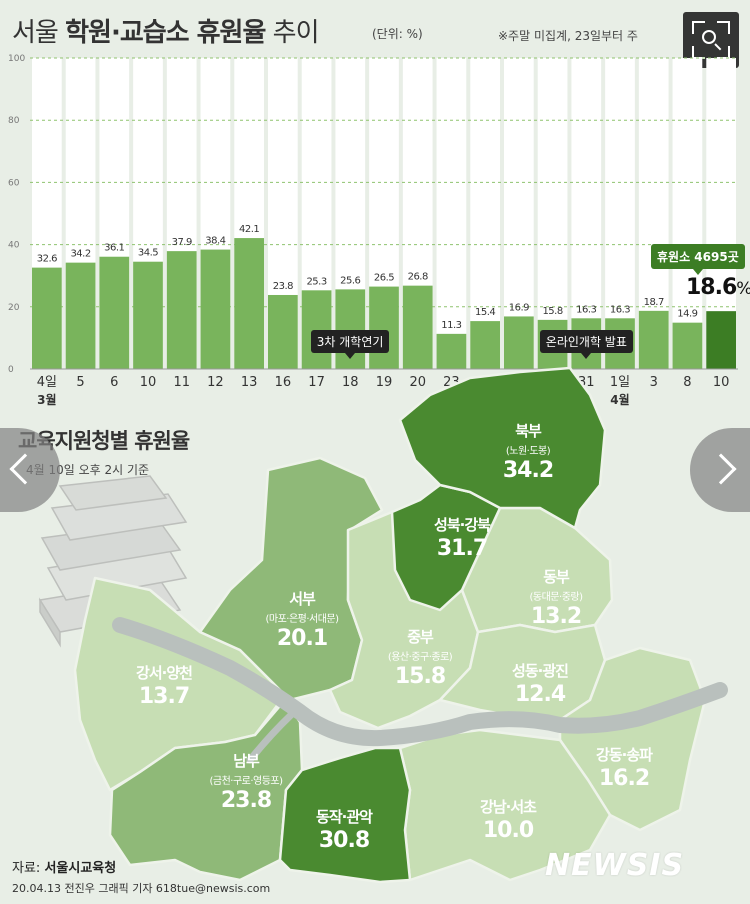 Image resolution: width=750 pixels, height=904 pixels. I want to click on newsis-logo: NEWSIS, so click(615, 865).